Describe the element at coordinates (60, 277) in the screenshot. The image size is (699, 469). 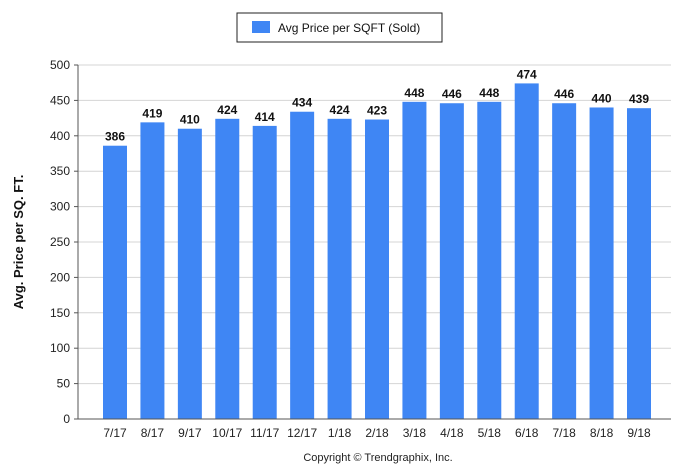
I see `y-tick-label: 200` at that location.